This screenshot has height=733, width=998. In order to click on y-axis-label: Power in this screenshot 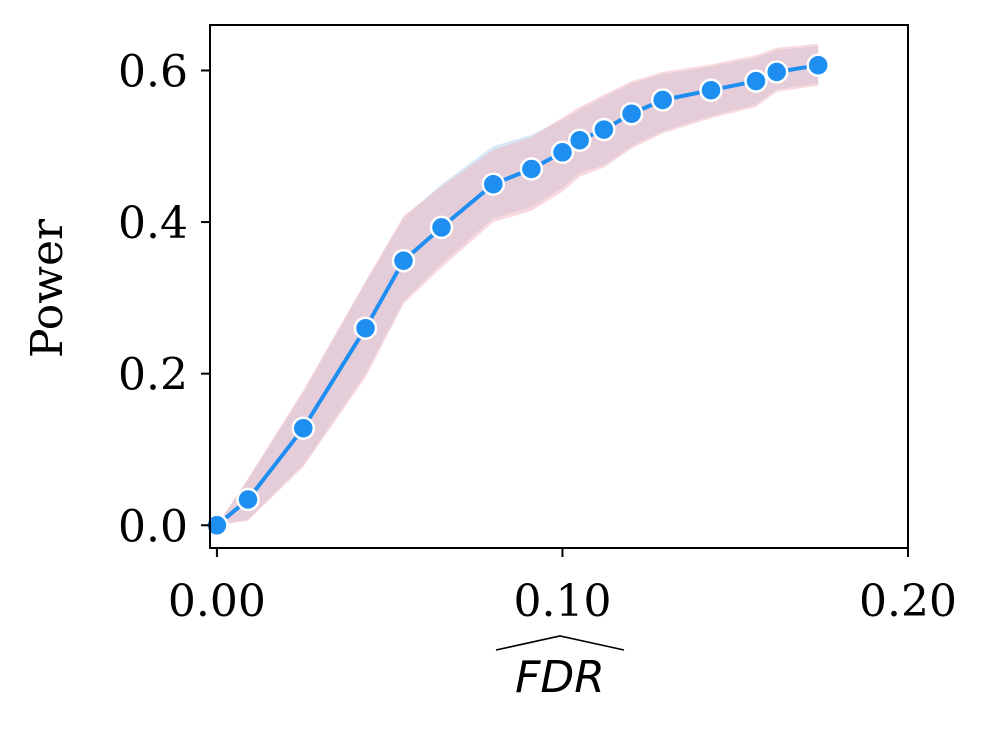, I will do `click(47, 288)`.